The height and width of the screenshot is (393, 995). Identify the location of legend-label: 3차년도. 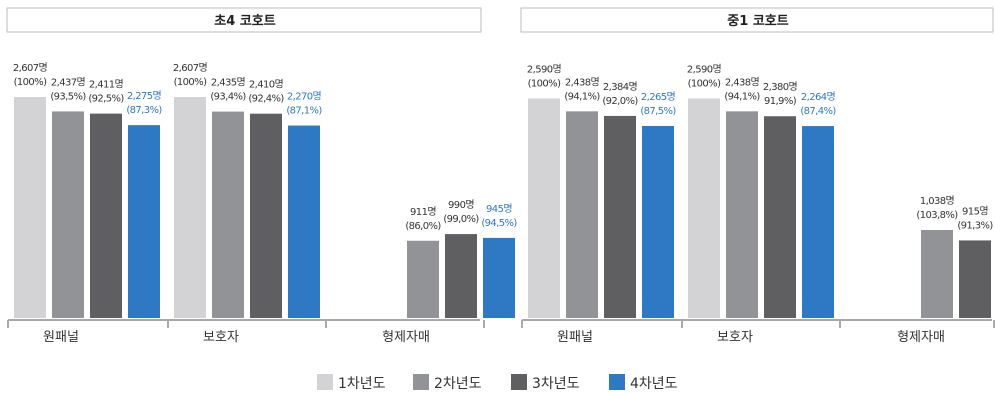
(556, 384).